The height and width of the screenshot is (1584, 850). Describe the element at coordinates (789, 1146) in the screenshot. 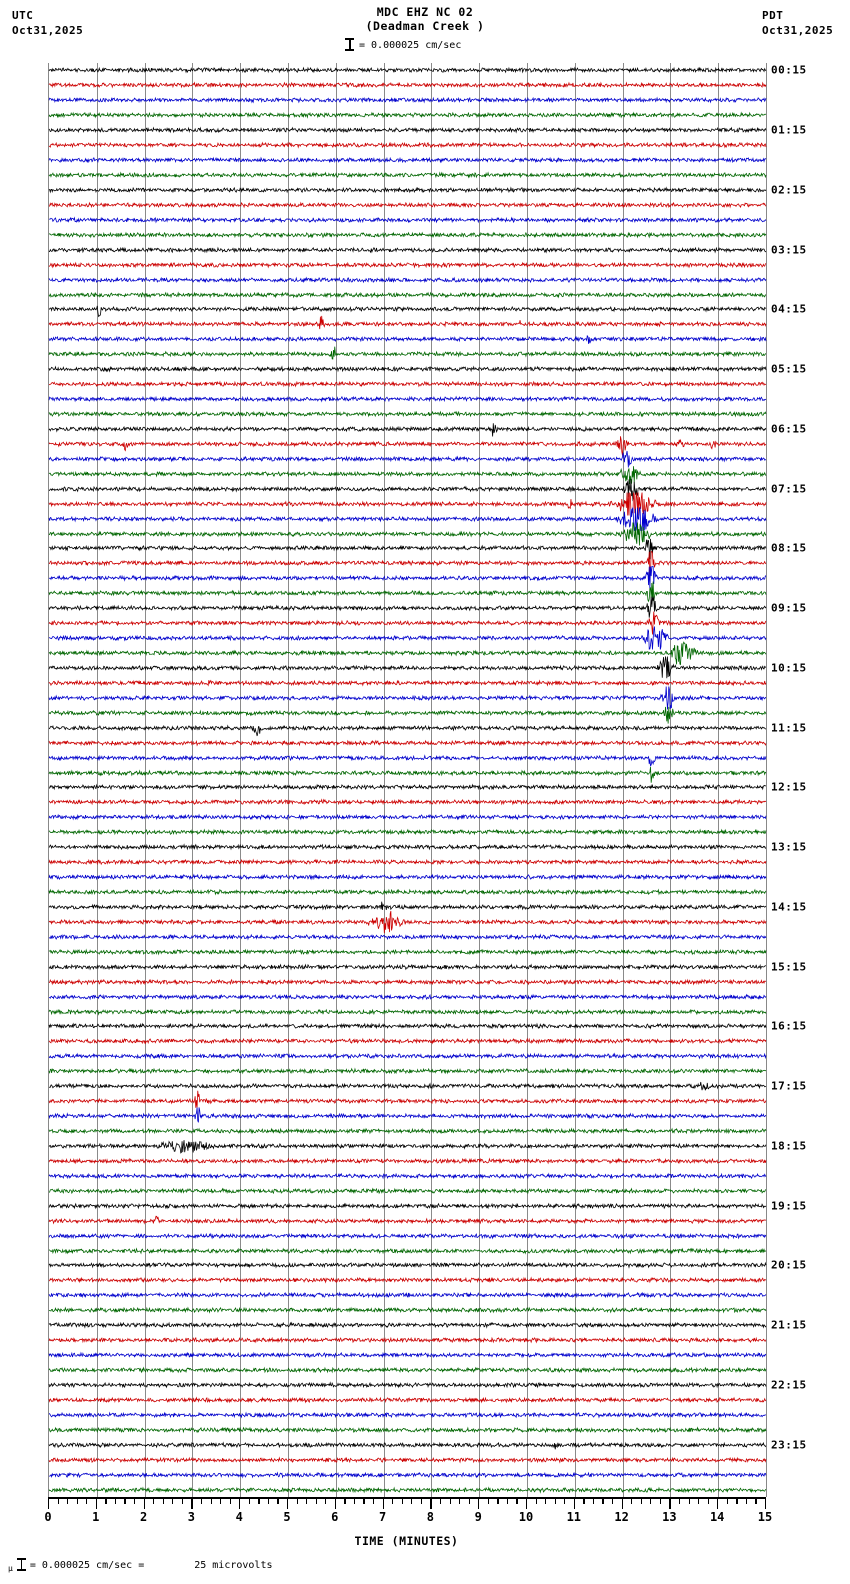

I see `pdt-hour-label-1815: 18:15` at that location.